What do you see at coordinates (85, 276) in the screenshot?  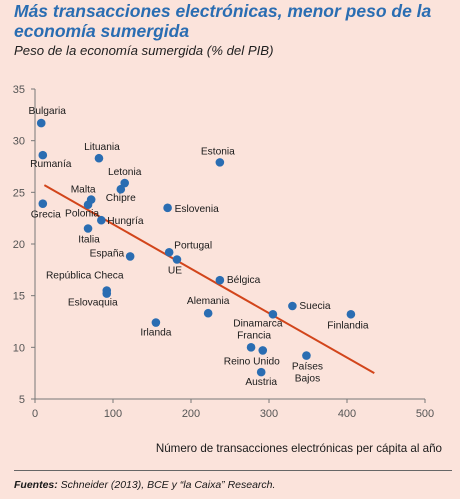 I see `data-label: República Checa` at bounding box center [85, 276].